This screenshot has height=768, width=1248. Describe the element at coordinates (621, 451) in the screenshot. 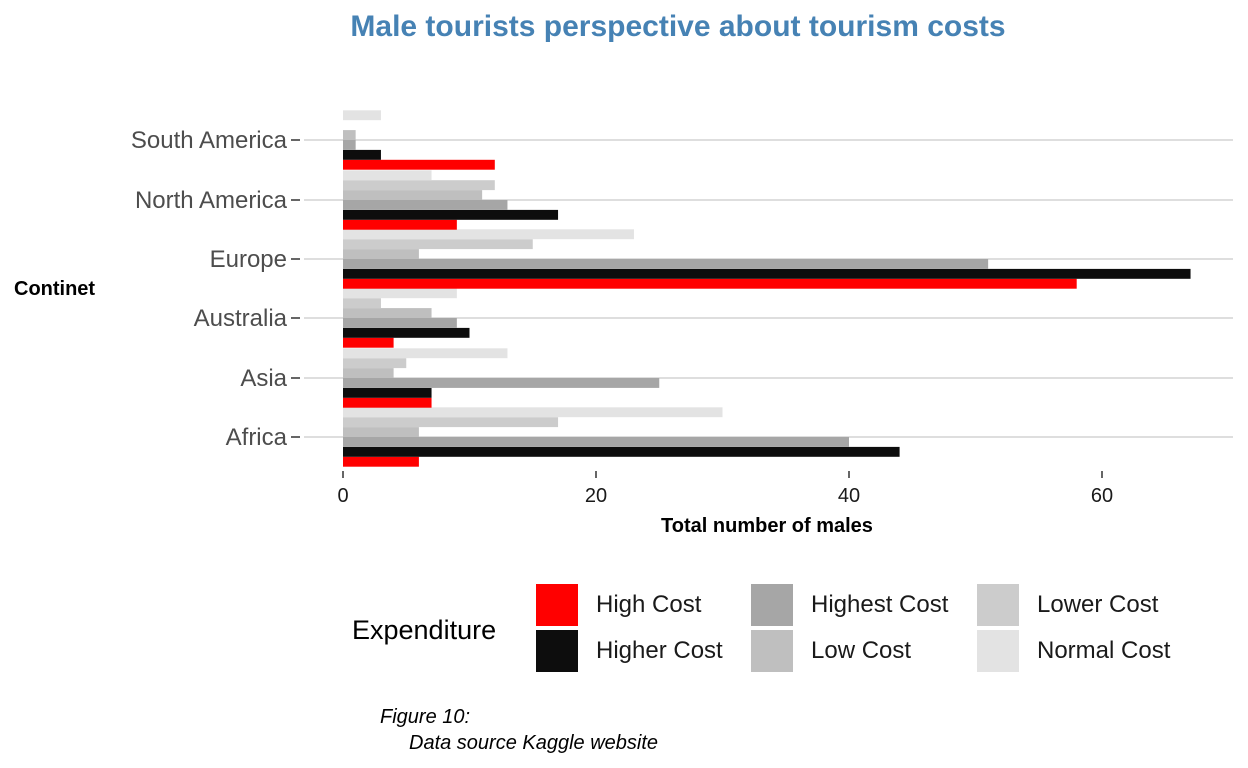

I see `bar-africa-higher-cost` at that location.